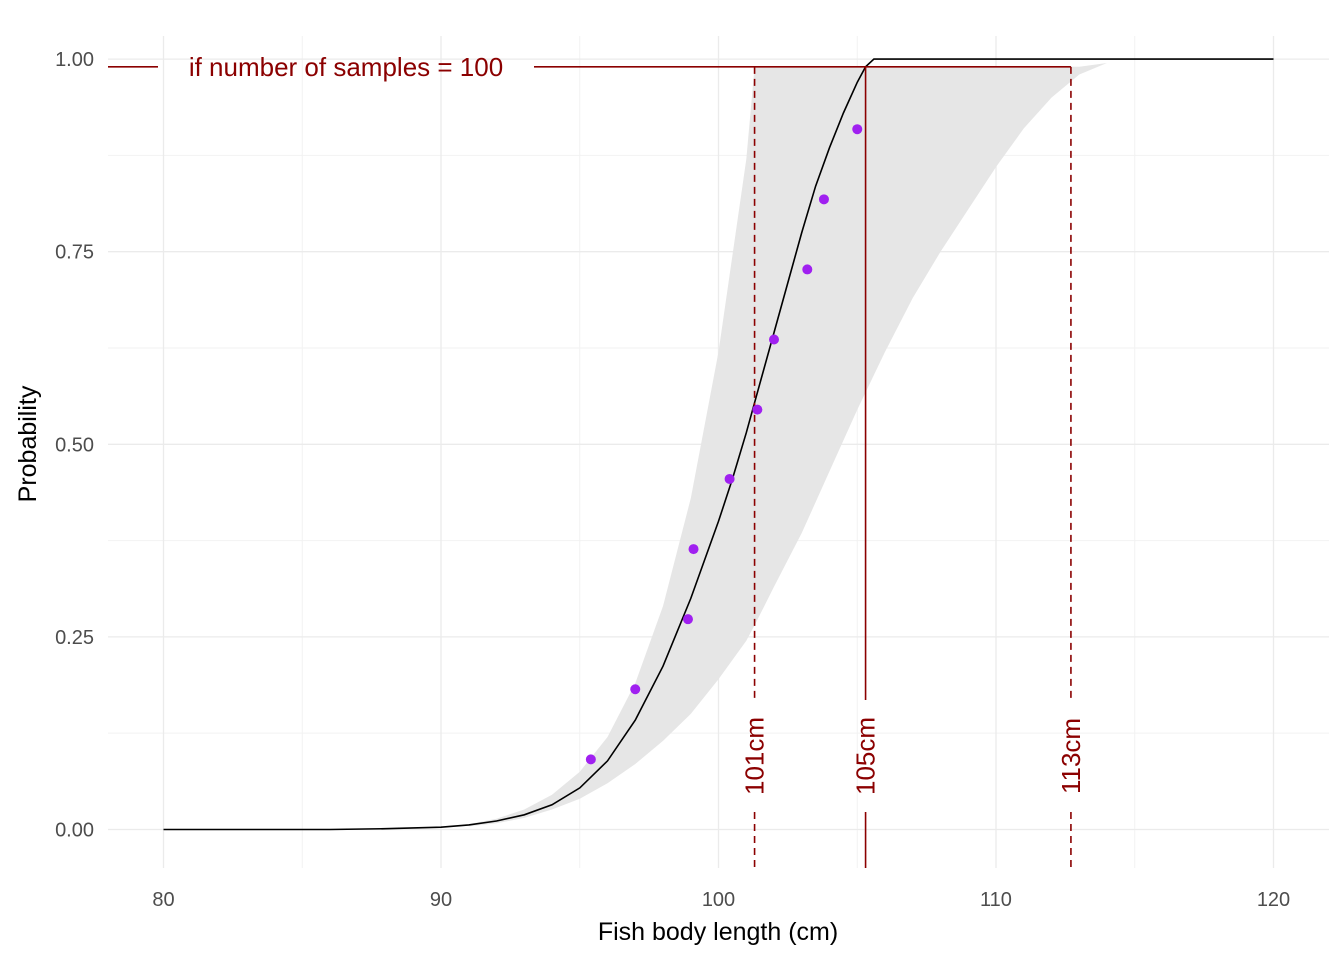 This screenshot has width=1344, height=960. I want to click on cutoff-label: 113cm, so click(1071, 756).